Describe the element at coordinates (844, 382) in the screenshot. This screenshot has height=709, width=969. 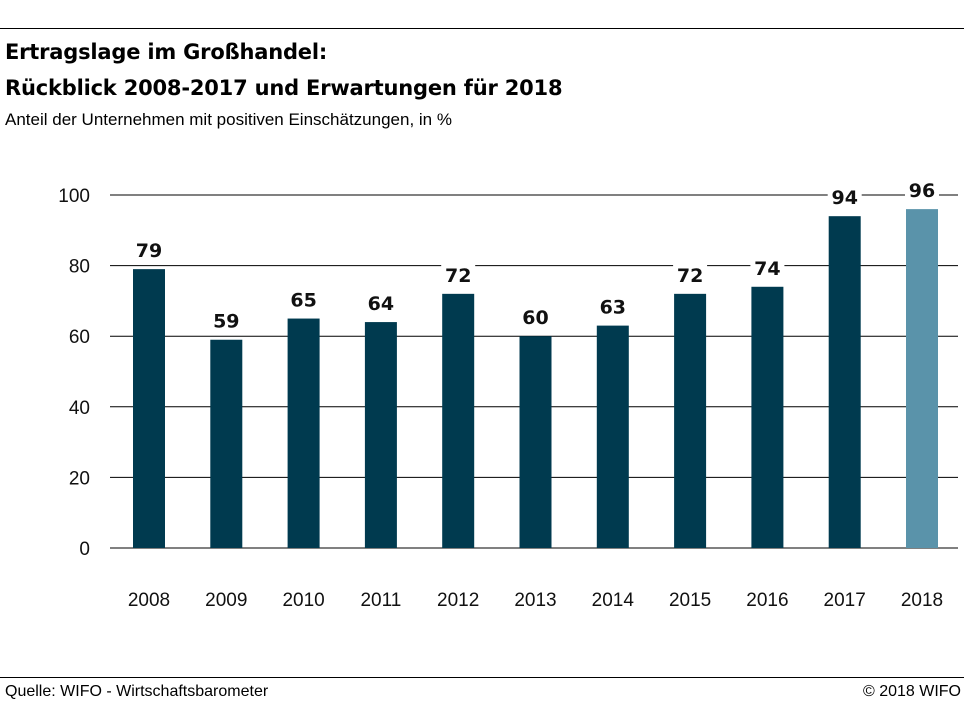
I see `bar-2017` at that location.